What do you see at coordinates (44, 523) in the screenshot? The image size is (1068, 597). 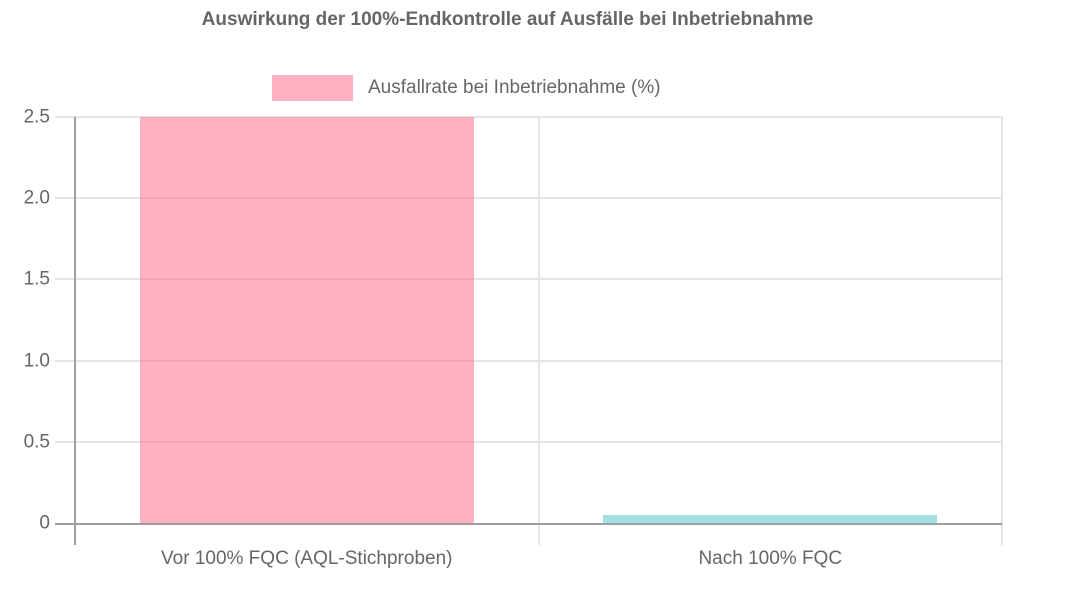 I see `y-tick-label: 0` at bounding box center [44, 523].